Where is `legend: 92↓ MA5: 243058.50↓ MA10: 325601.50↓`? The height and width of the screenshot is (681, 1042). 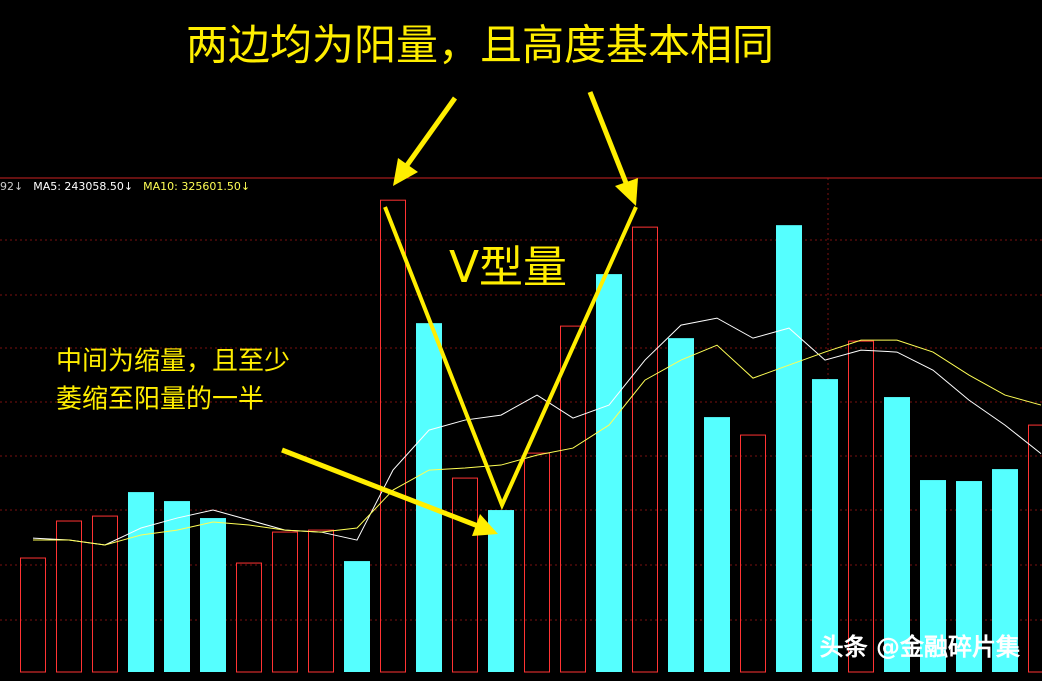 legend: 92↓ MA5: 243058.50↓ MA10: 325601.50↓ is located at coordinates (125, 186).